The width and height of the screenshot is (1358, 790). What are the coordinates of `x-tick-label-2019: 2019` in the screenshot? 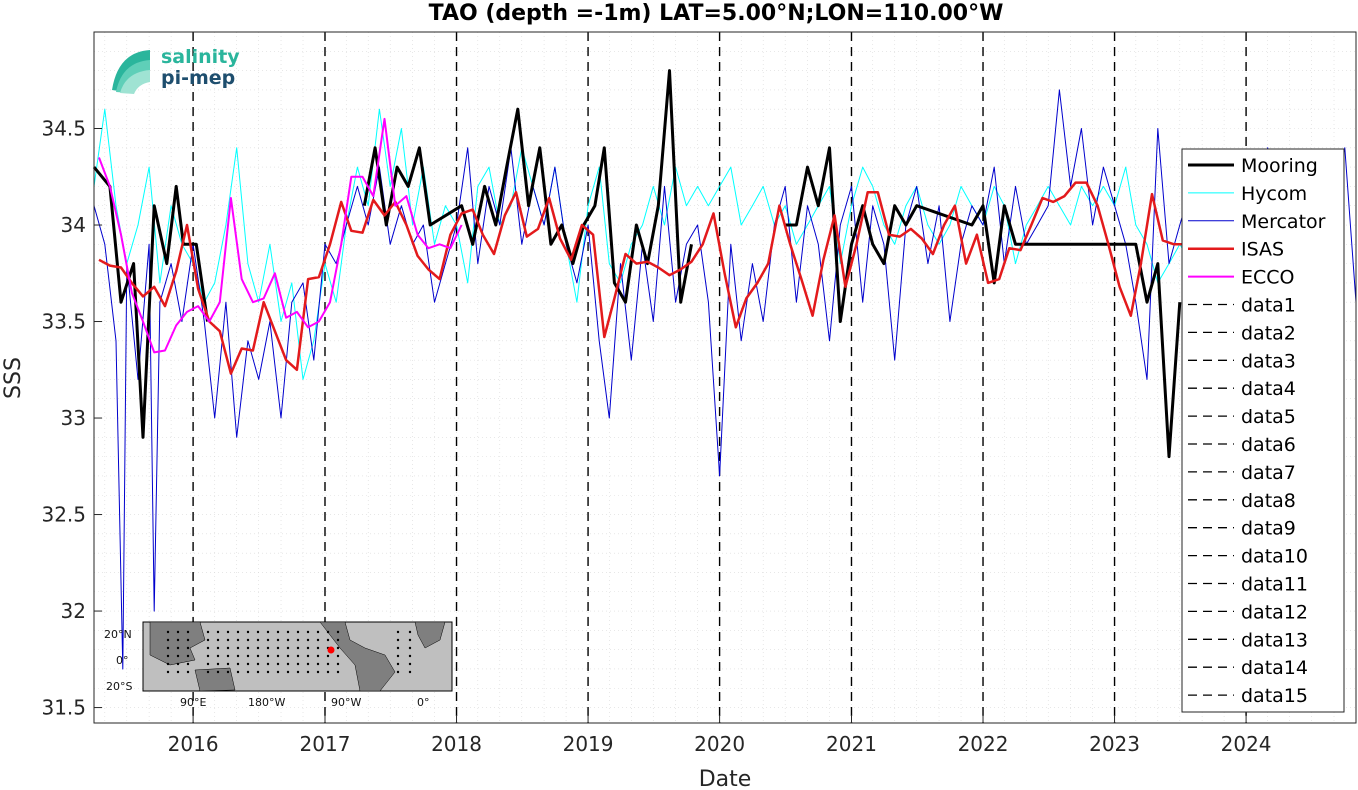 It's located at (588, 744).